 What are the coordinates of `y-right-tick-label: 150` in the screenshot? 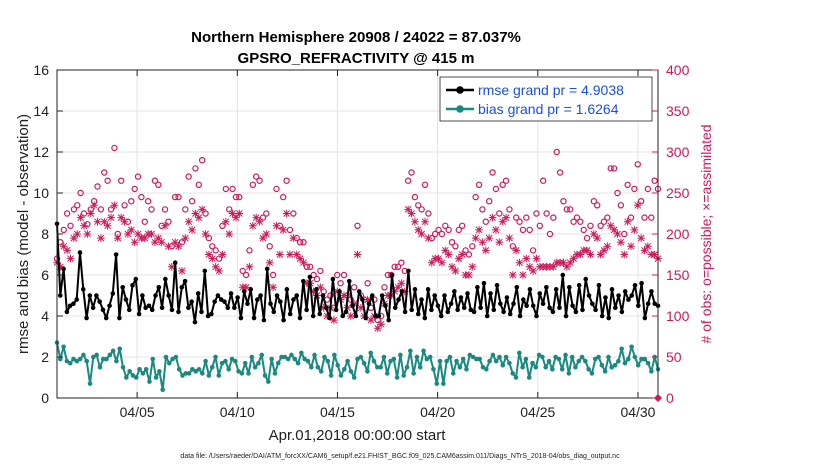 It's located at (678, 275).